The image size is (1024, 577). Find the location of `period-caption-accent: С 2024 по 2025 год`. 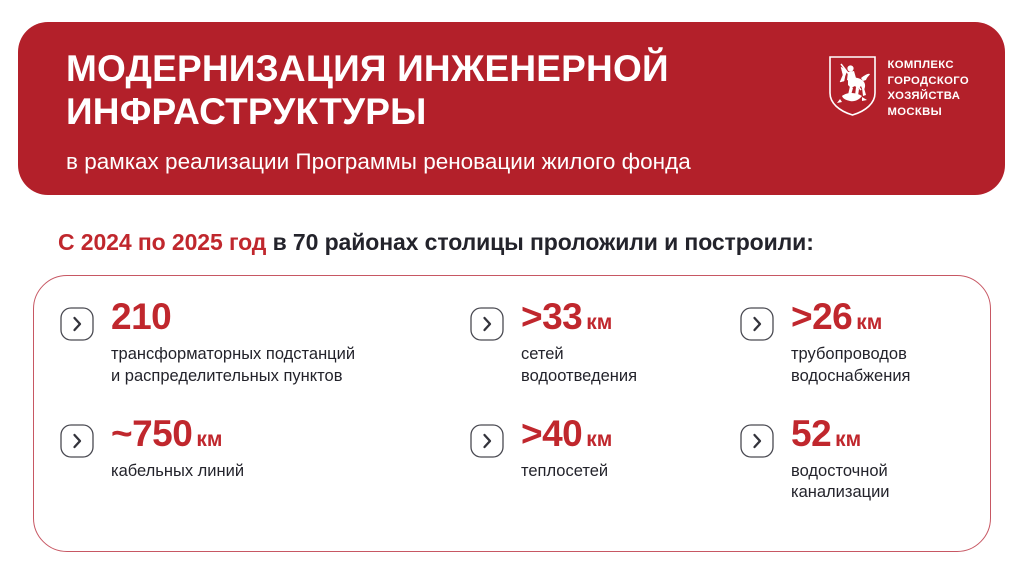

period-caption-accent: С 2024 по 2025 год is located at coordinates (162, 242).